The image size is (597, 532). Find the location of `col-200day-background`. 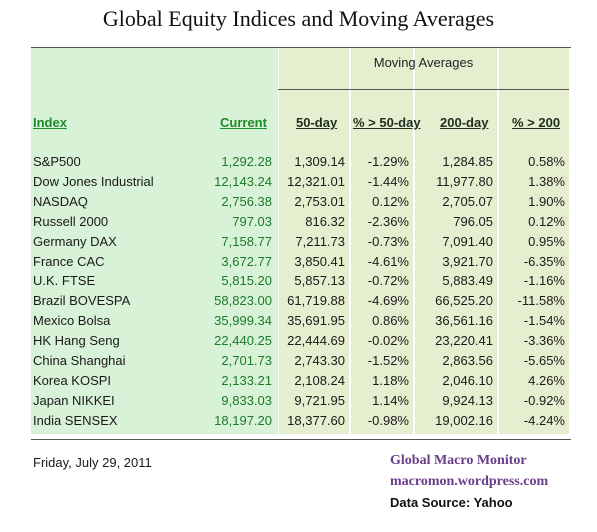

col-200day-background is located at coordinates (456, 241).